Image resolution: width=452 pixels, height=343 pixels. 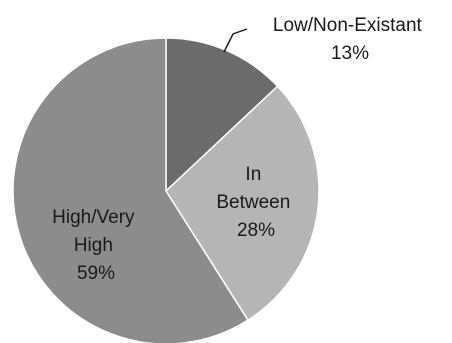 What do you see at coordinates (93, 217) in the screenshot?
I see `slice-name-high-line1: High/Very` at bounding box center [93, 217].